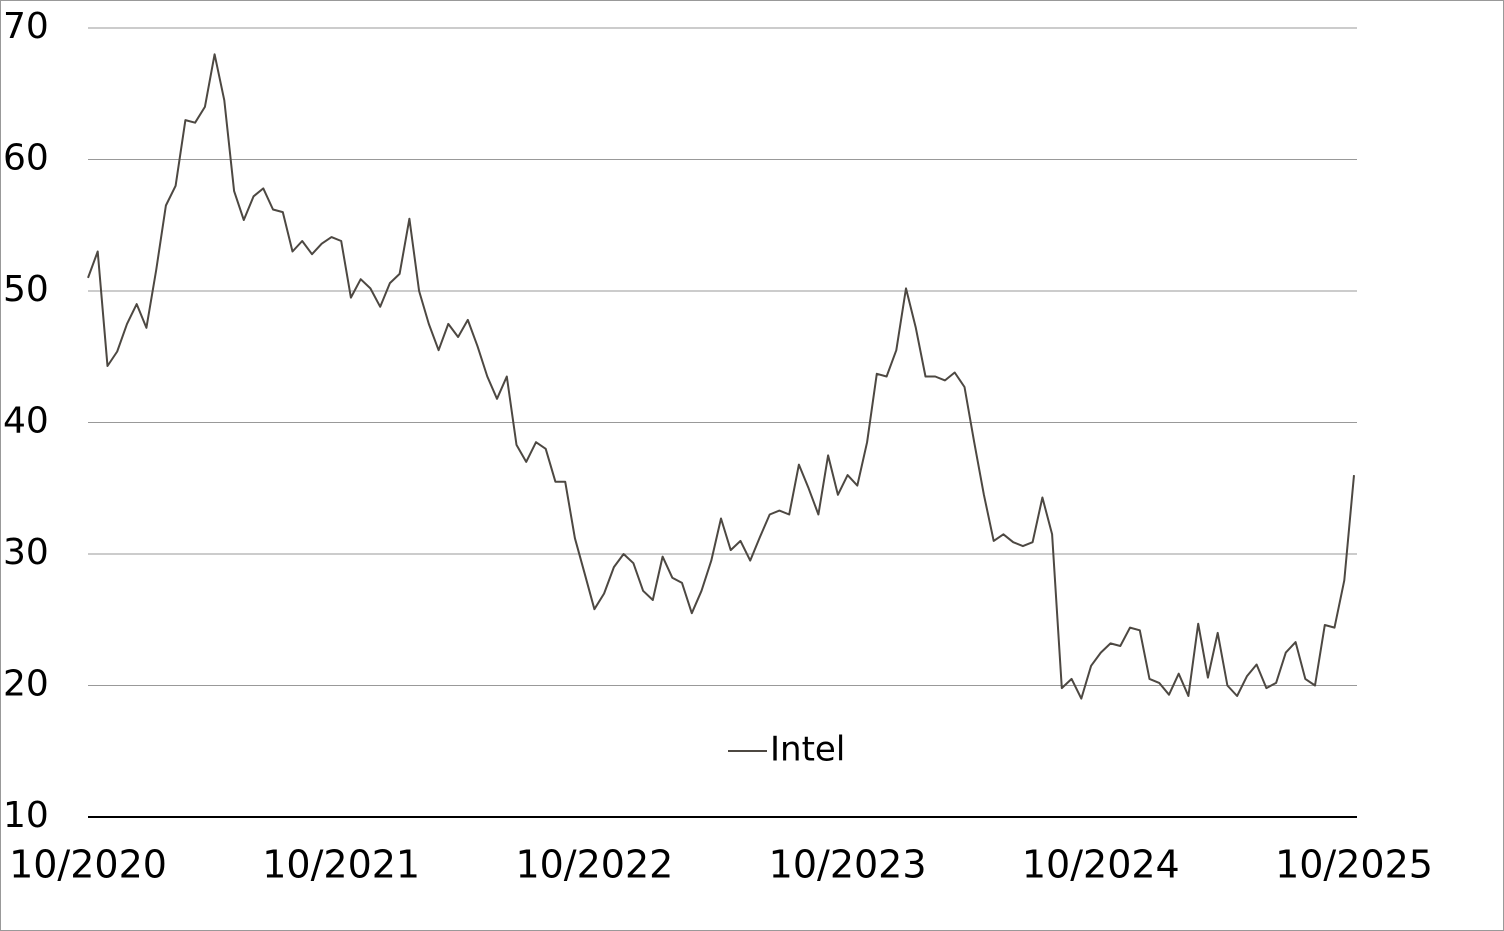 Image resolution: width=1504 pixels, height=931 pixels. I want to click on x-tick-label: 10/2025, so click(1354, 865).